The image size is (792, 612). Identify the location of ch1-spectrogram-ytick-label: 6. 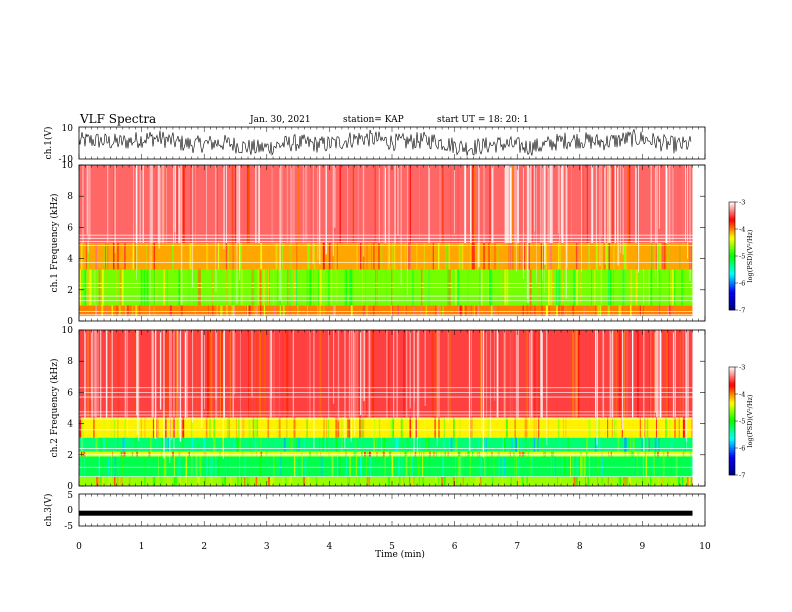
(70, 228).